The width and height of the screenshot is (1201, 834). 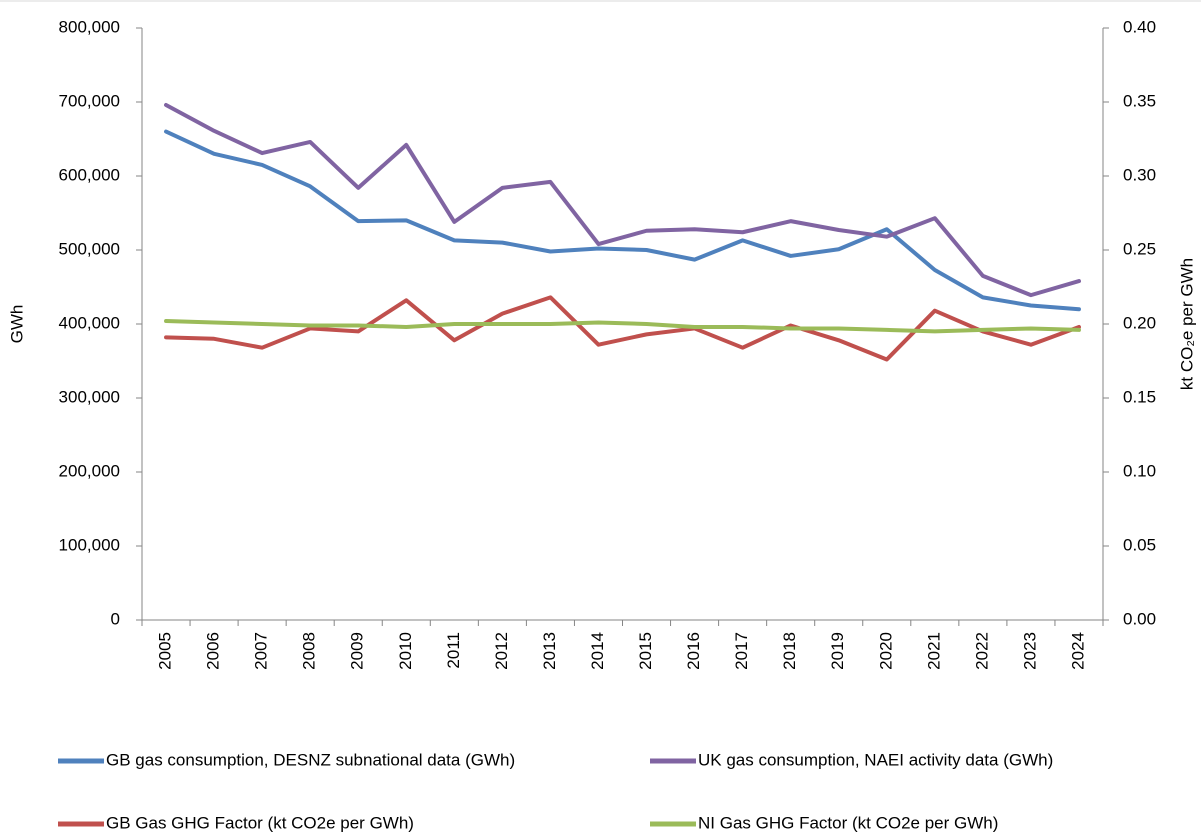 What do you see at coordinates (261, 651) in the screenshot?
I see `x-tick-label: 2007` at bounding box center [261, 651].